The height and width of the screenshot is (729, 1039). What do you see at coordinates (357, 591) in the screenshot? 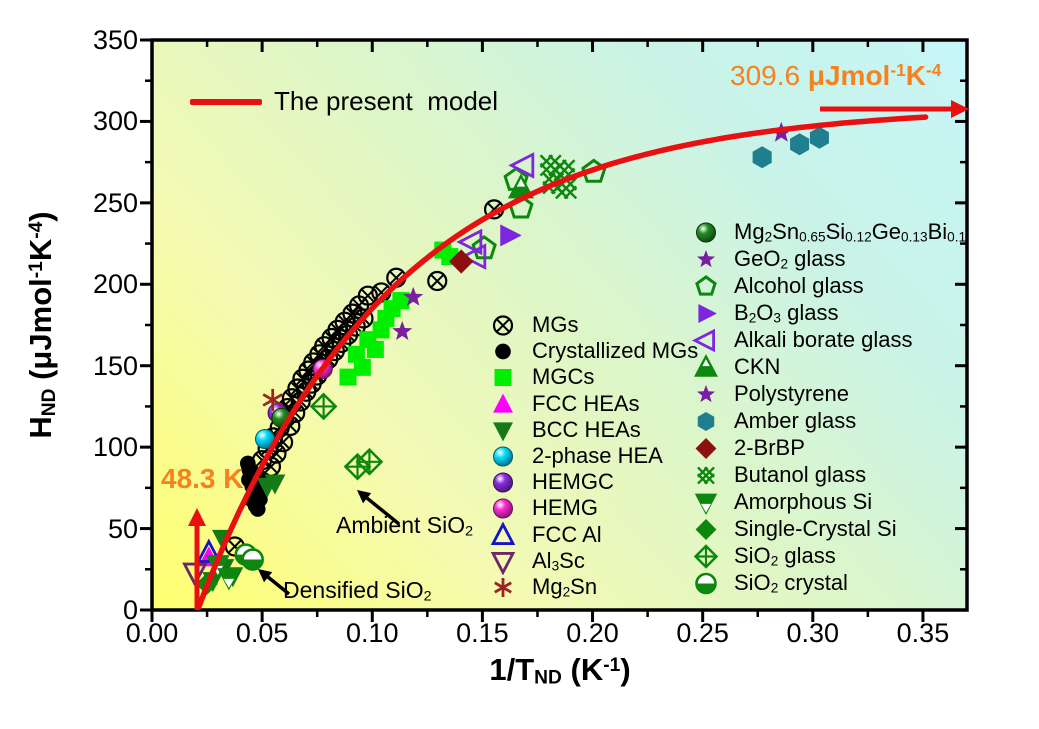
I see `annotation-densified-sio2: Densified SiO2` at bounding box center [357, 591].